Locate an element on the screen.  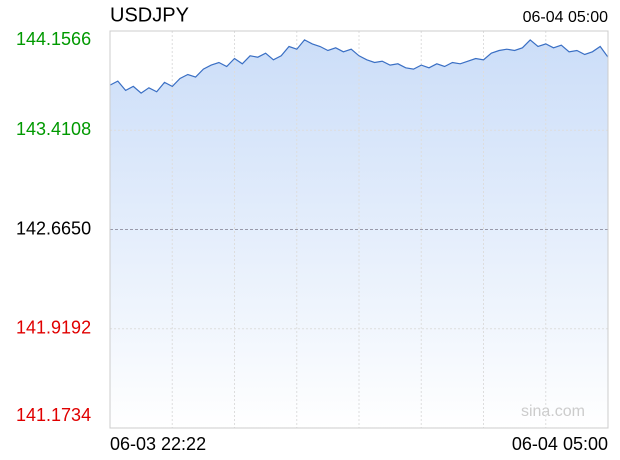
y-tick-label: 141.1734 is located at coordinates (53, 415).